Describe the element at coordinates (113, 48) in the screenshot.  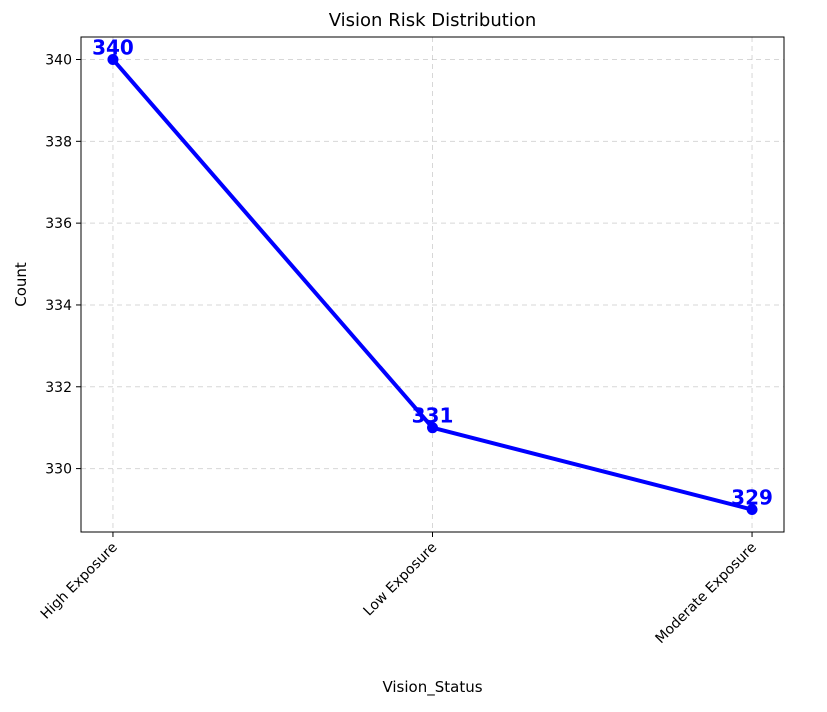
I see `data-label: 340` at that location.